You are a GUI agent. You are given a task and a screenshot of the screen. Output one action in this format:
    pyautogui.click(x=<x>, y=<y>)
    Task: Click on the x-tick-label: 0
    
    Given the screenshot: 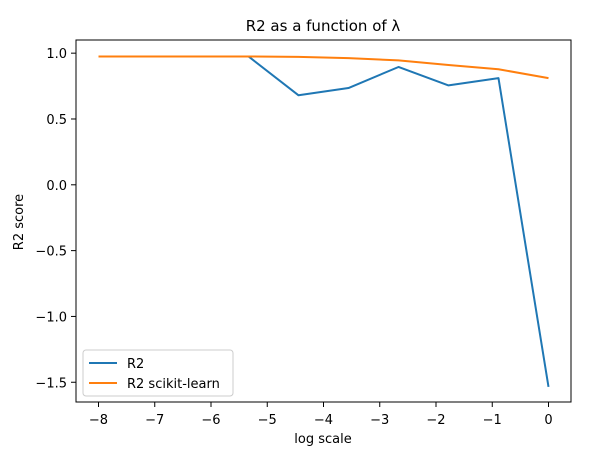 What is the action you would take?
    pyautogui.click(x=548, y=420)
    